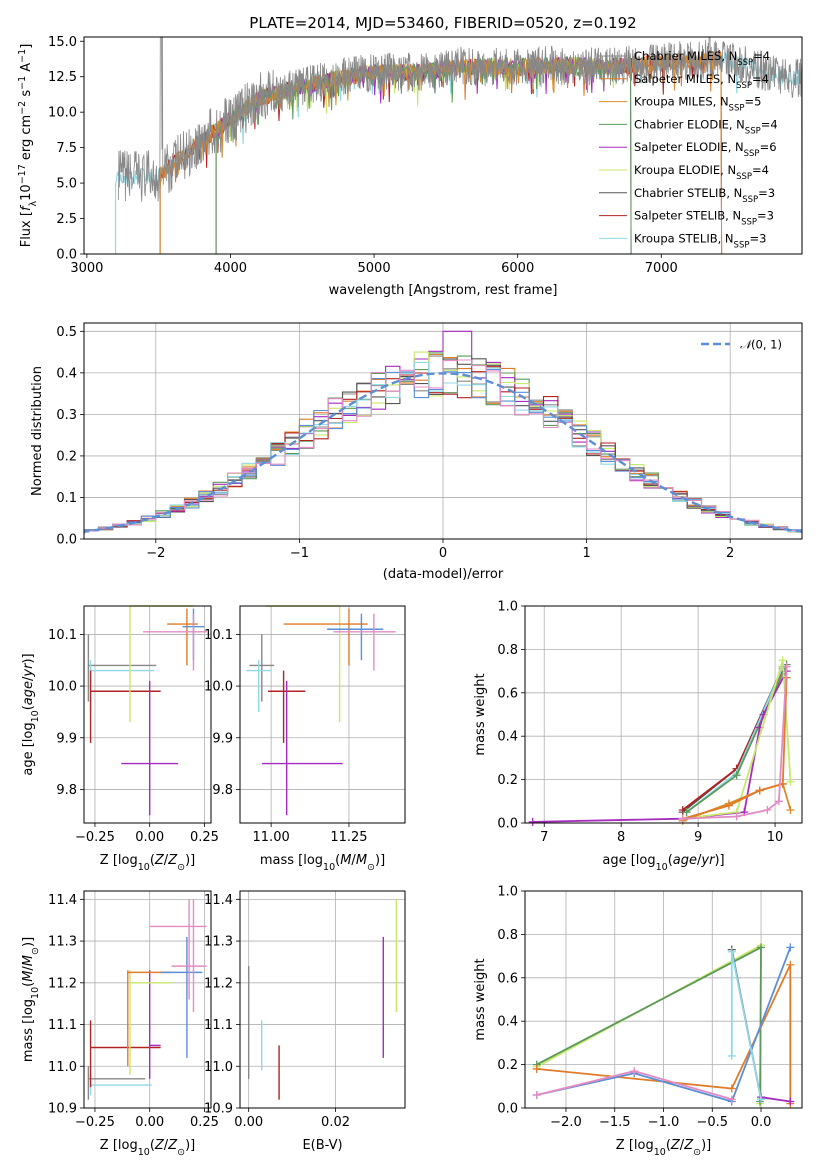 The height and width of the screenshot is (1170, 819). Describe the element at coordinates (507, 978) in the screenshot. I see `weight_vs_Z-ytick-label: 0.6` at that location.